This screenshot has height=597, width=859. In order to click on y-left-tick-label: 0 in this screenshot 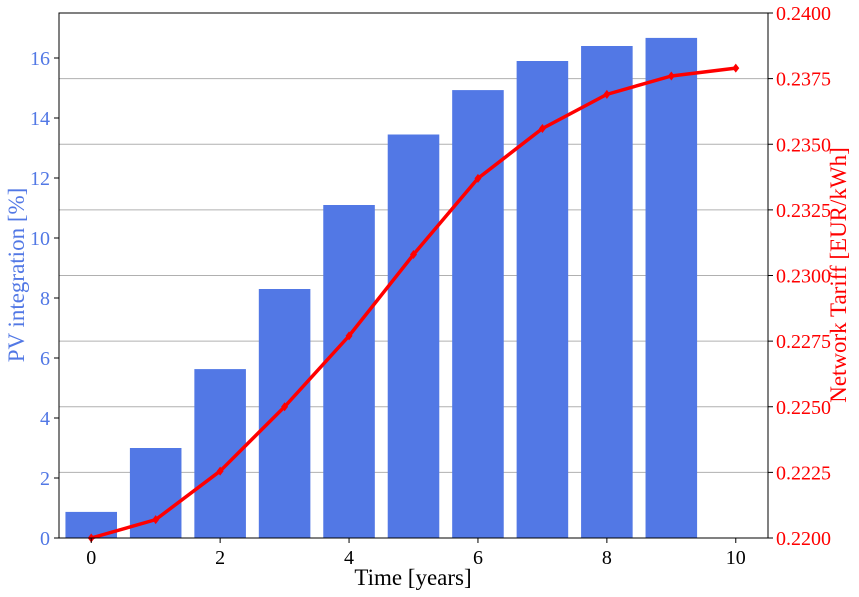, I will do `click(45, 539)`.